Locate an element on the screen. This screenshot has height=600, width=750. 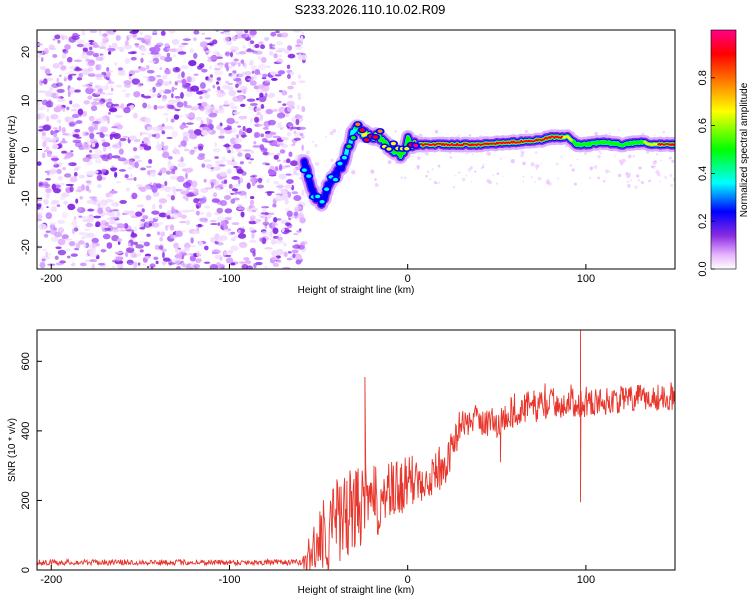
spectrogram-x-tick-label: 0 is located at coordinates (408, 279).